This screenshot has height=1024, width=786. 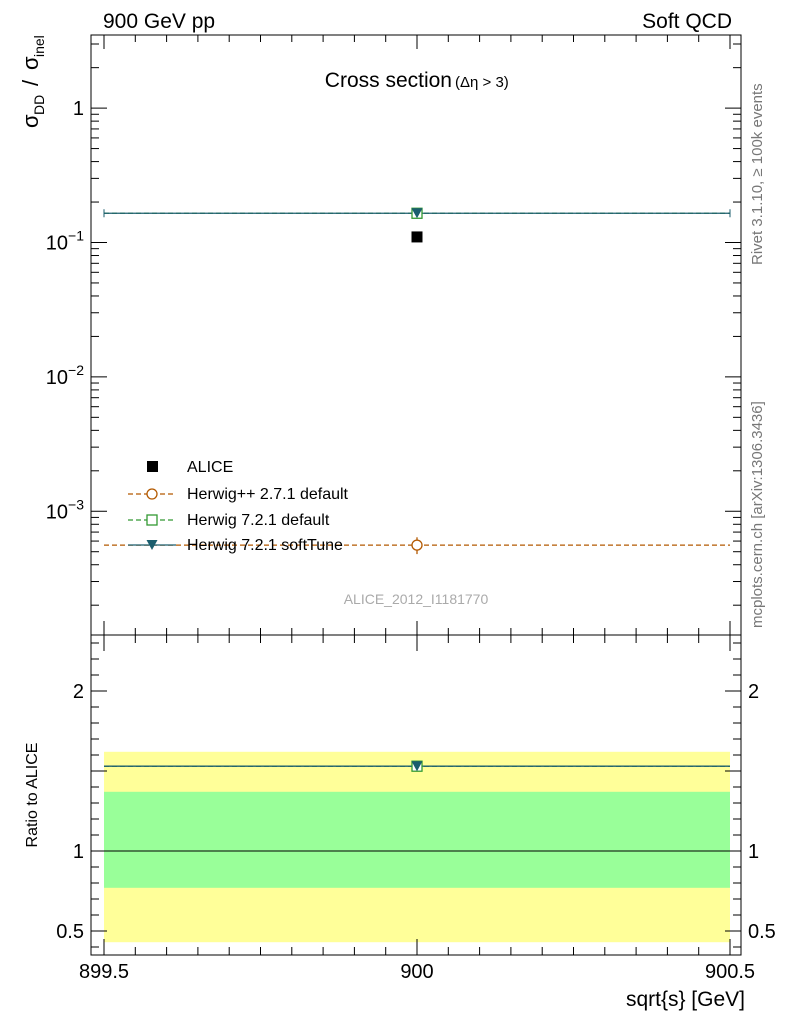 I want to click on mcplots-reference-text: mcplots.cern.ch [arXiv:1306.3436], so click(x=757, y=514).